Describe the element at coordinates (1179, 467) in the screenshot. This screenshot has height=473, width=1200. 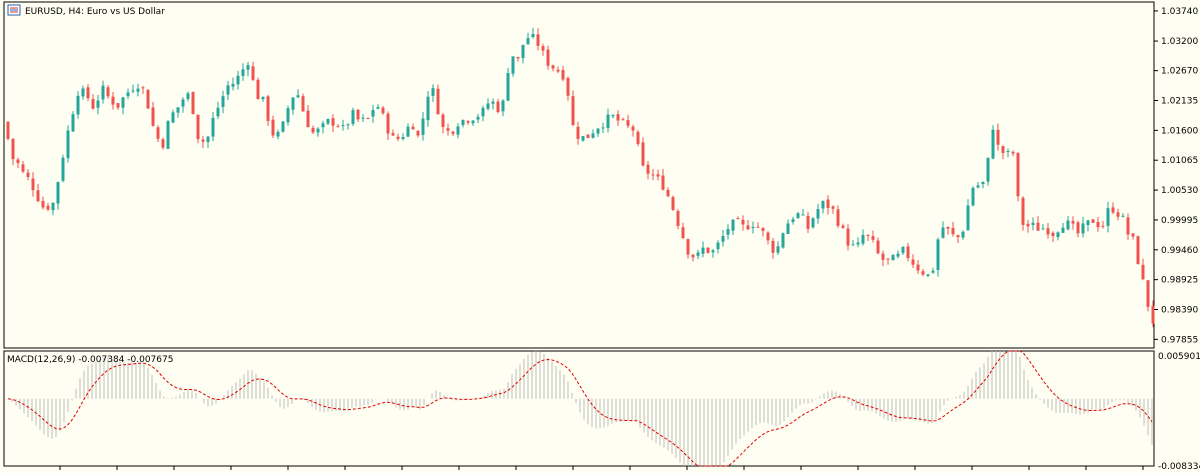
I see `macd-tick-label: -0.008334` at that location.